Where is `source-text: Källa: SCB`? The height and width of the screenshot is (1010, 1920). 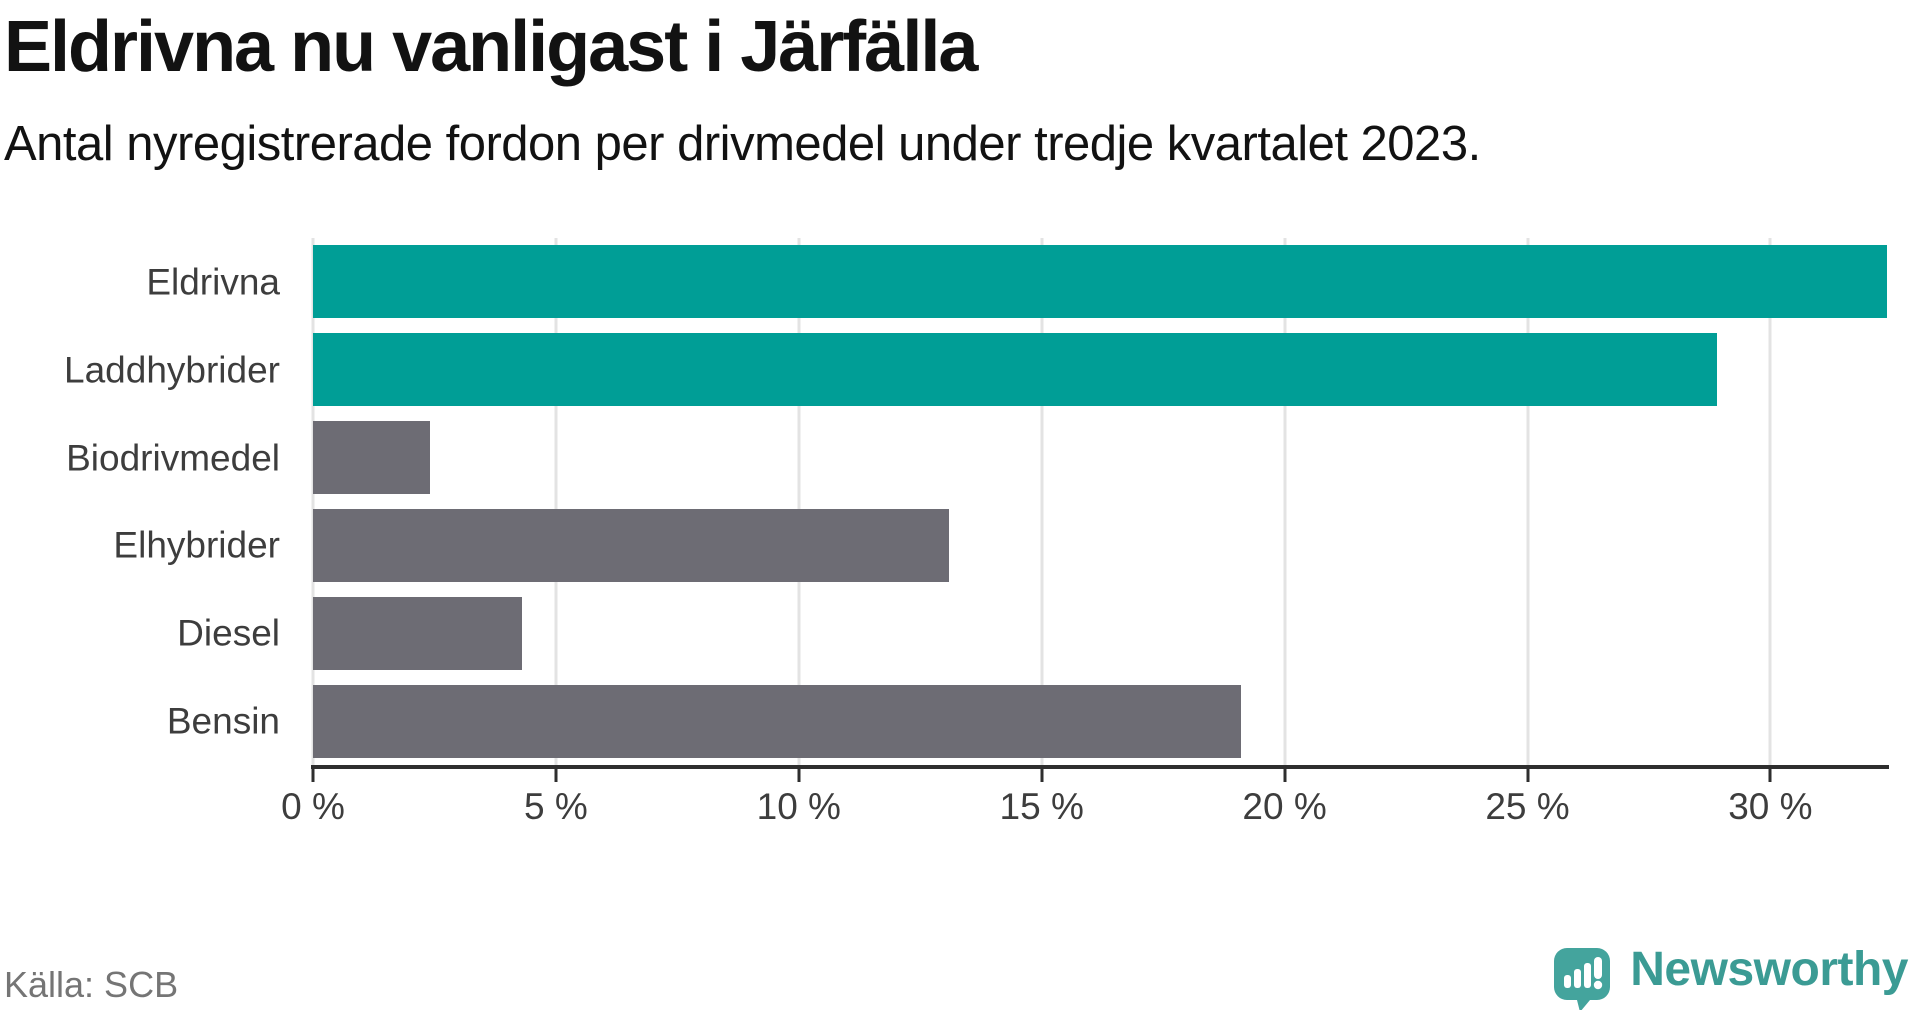
source-text: Källa: SCB is located at coordinates (91, 984).